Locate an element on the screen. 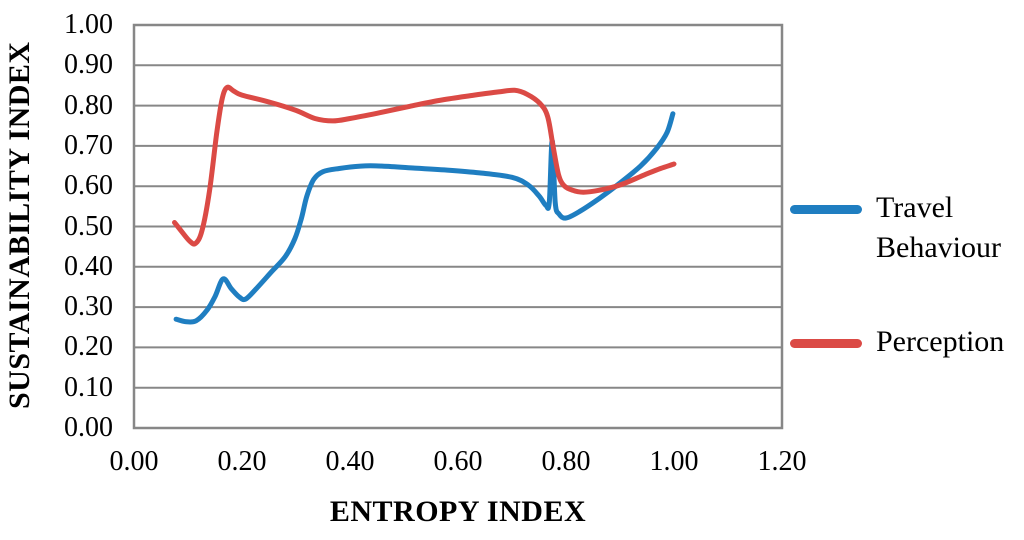 This screenshot has width=1024, height=540. y-tick-label: 0.00 is located at coordinates (88, 427).